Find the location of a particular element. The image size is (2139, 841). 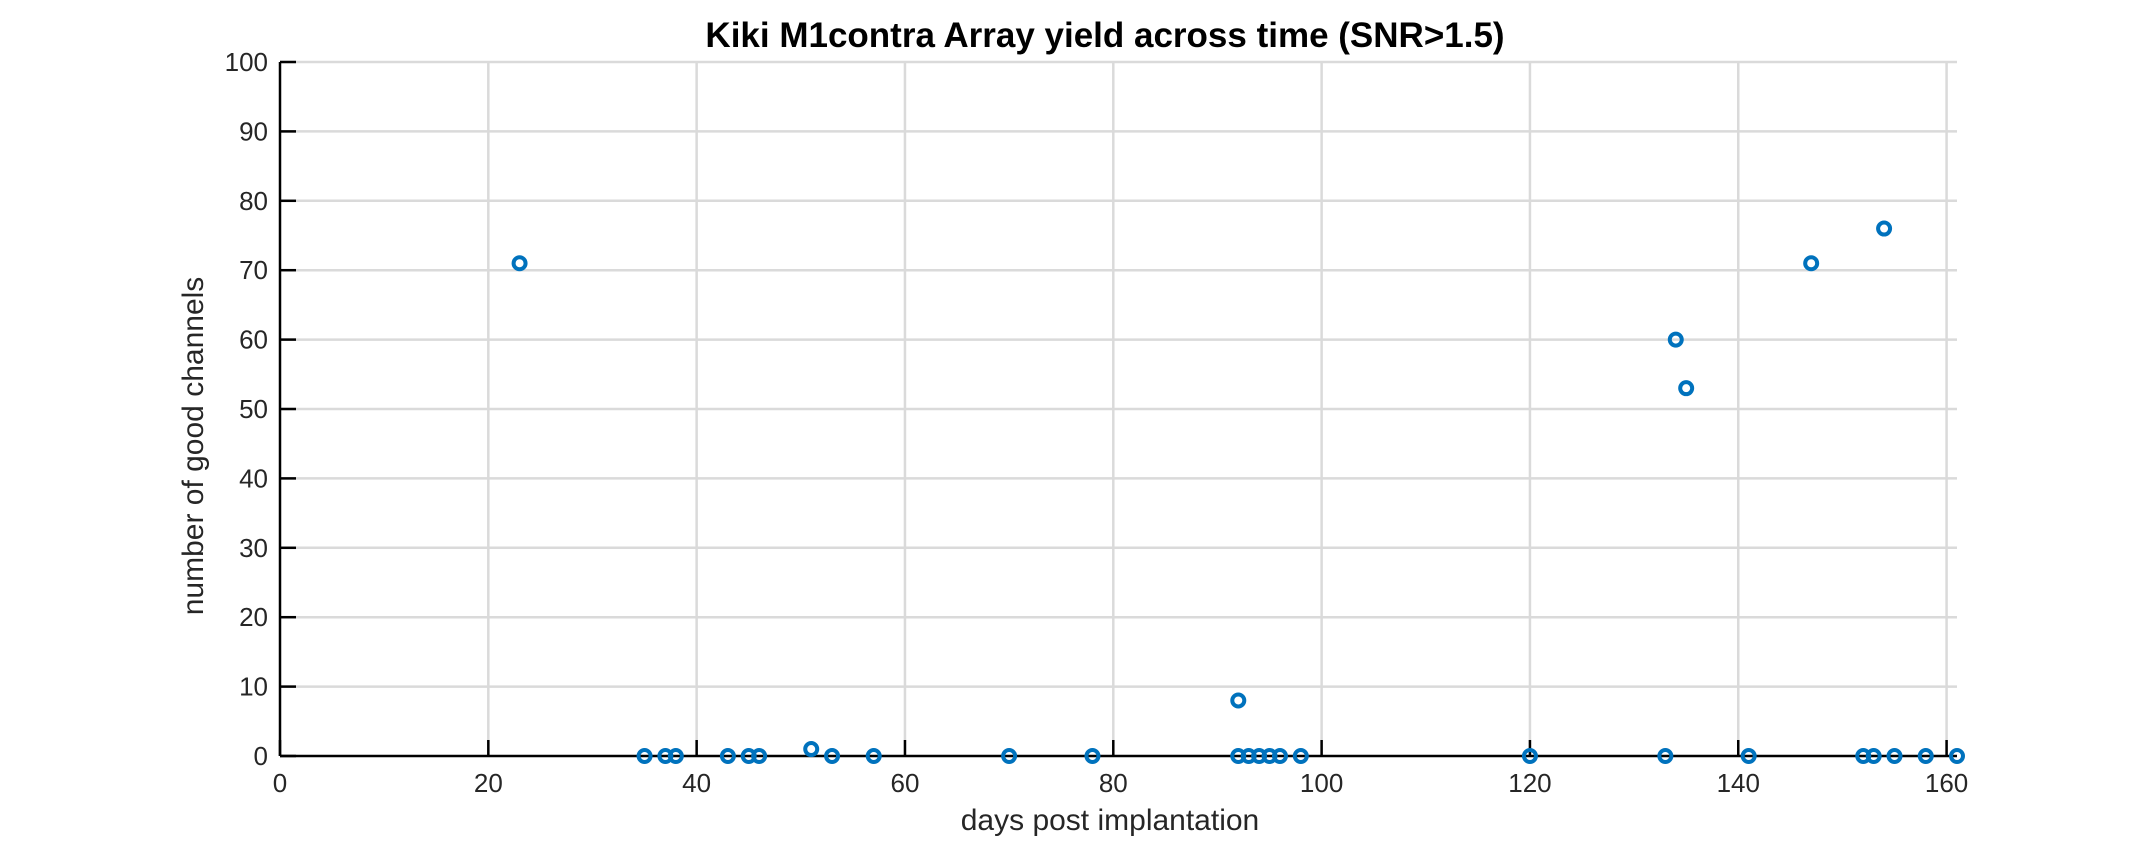

y-tick-label: 60 is located at coordinates (253, 340).